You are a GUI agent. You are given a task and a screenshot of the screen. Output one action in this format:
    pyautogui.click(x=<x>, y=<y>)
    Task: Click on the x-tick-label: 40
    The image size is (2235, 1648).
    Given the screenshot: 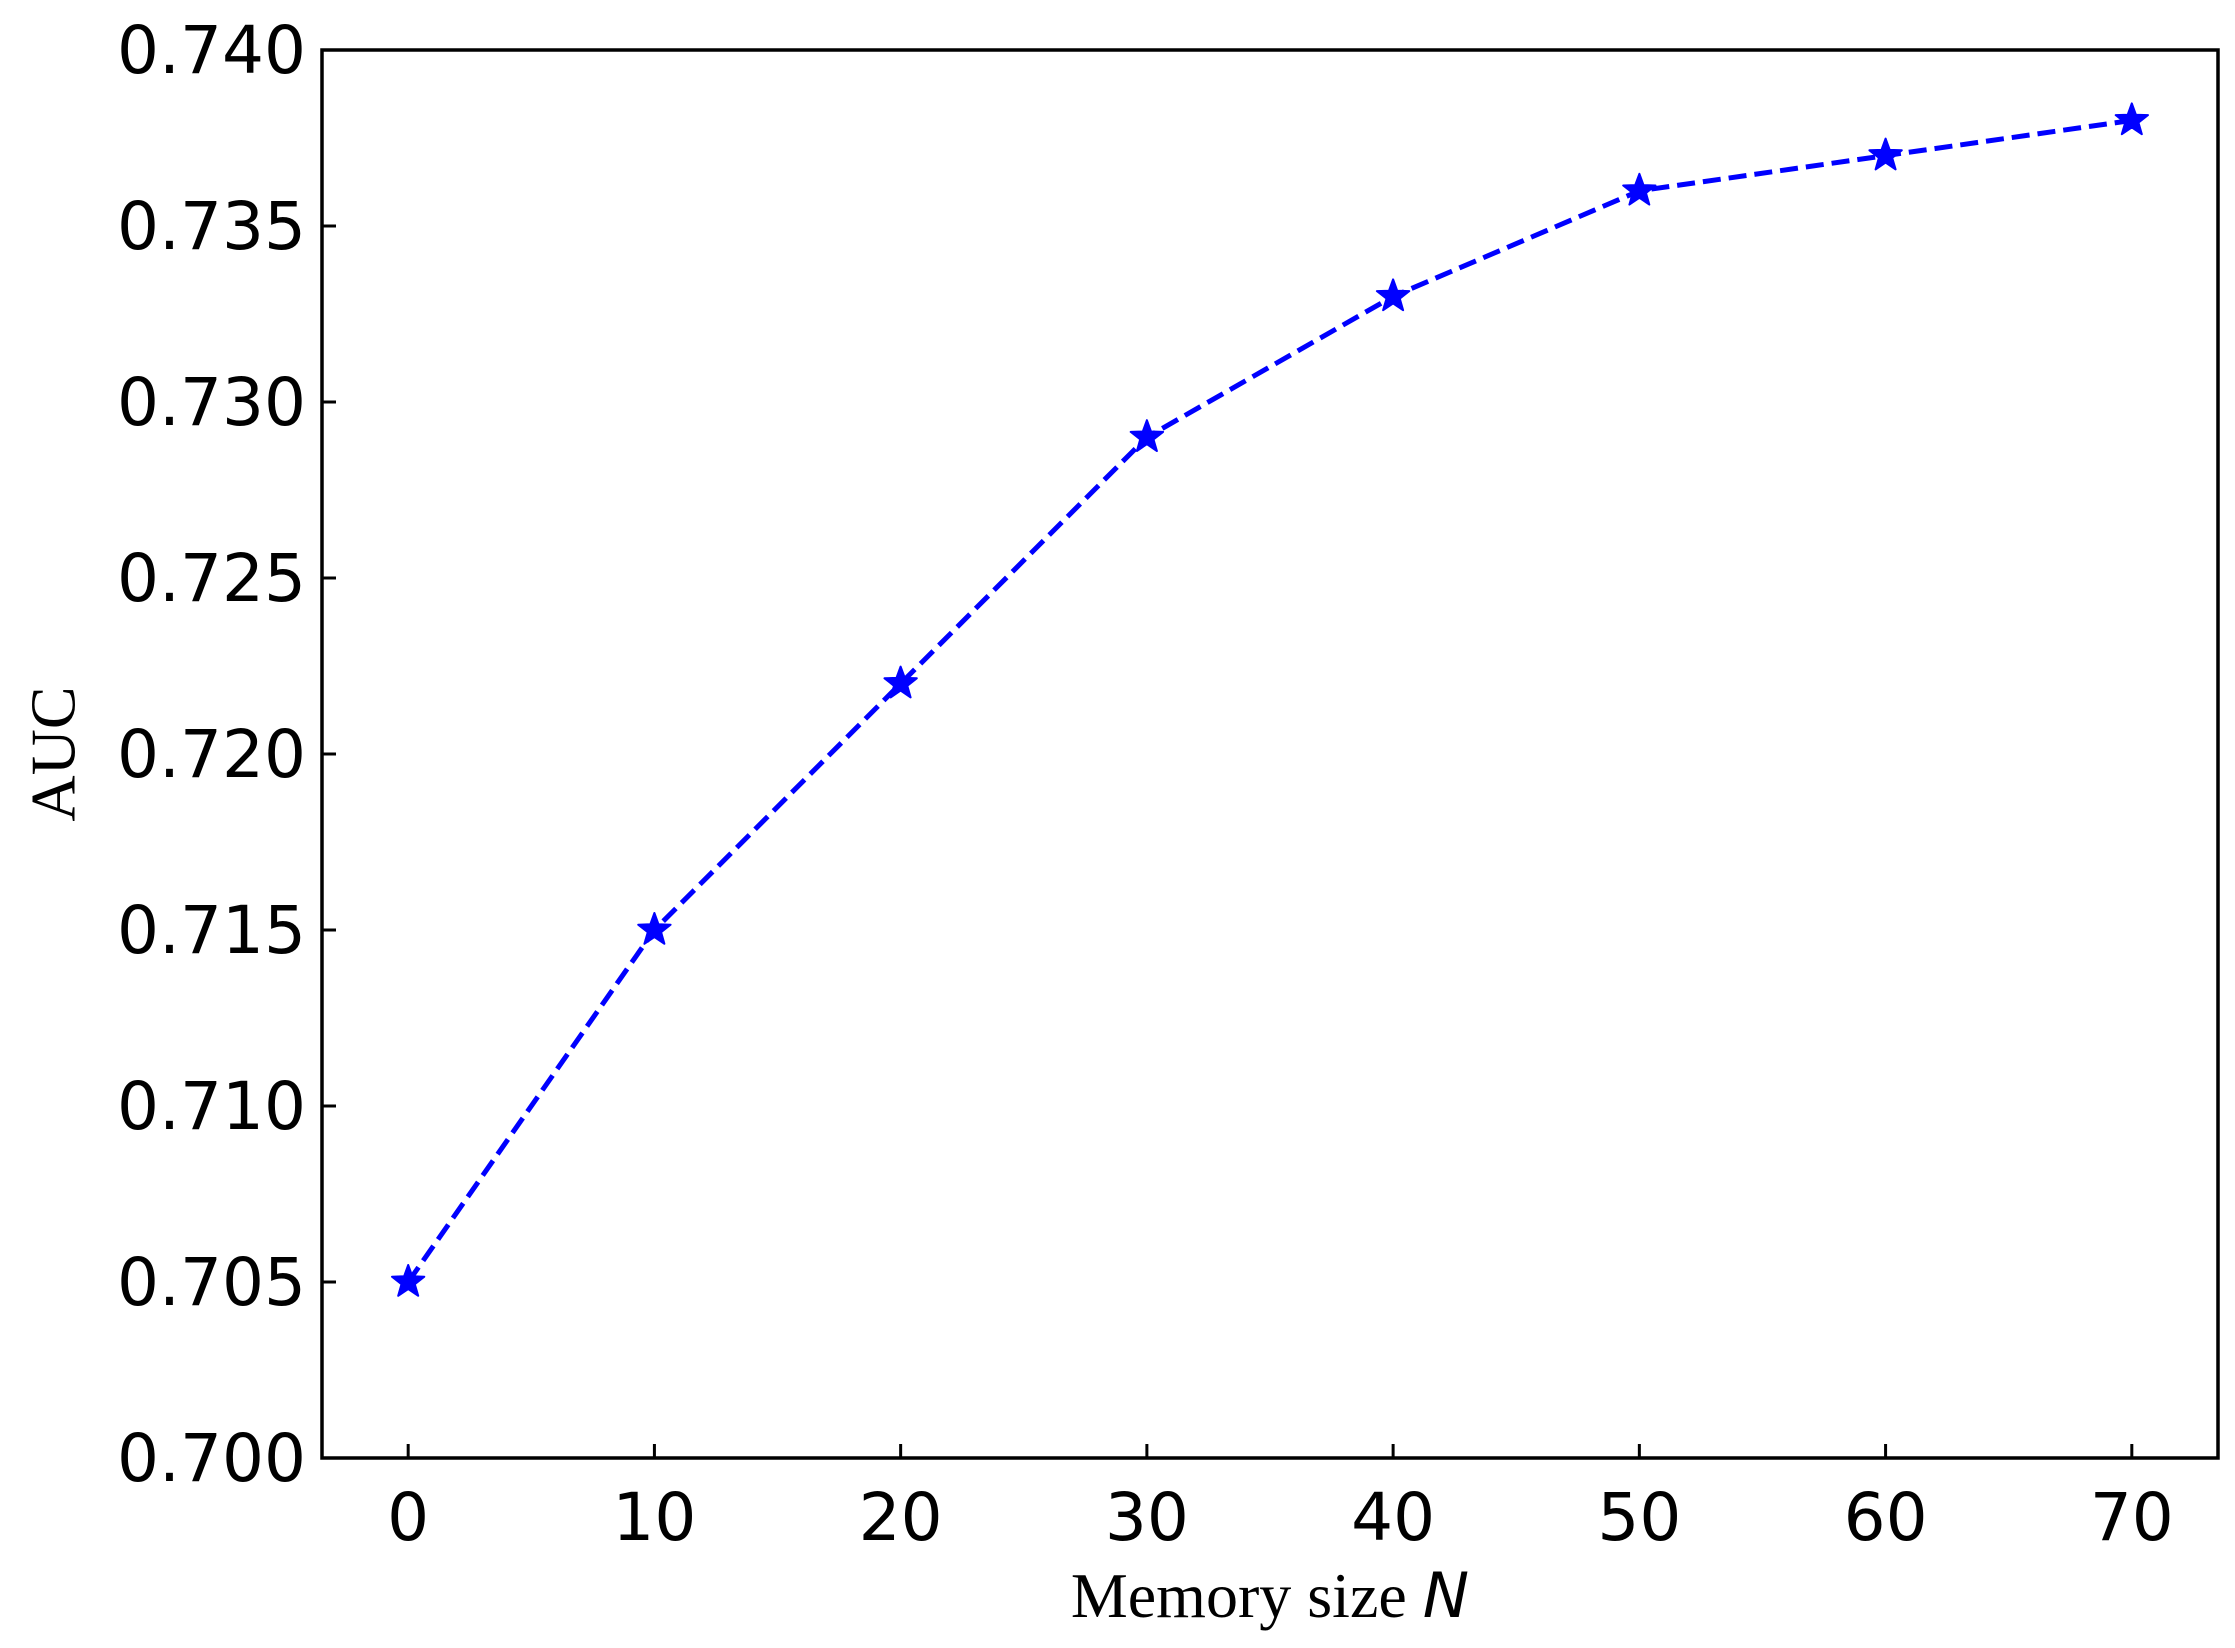 What is the action you would take?
    pyautogui.click(x=1393, y=1517)
    